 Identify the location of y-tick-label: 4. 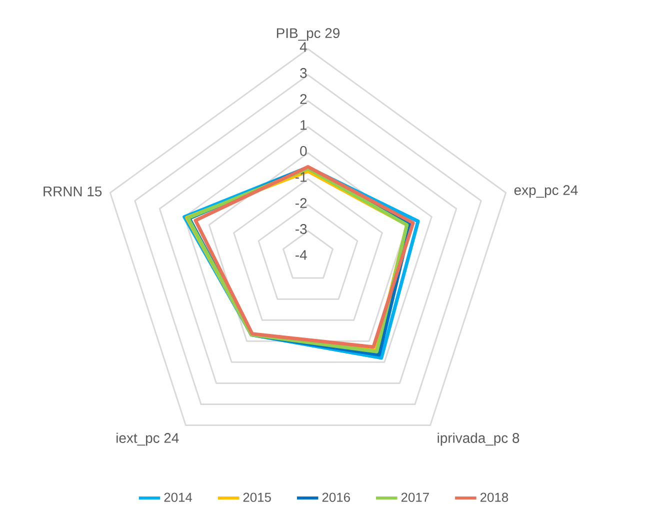
(303, 47).